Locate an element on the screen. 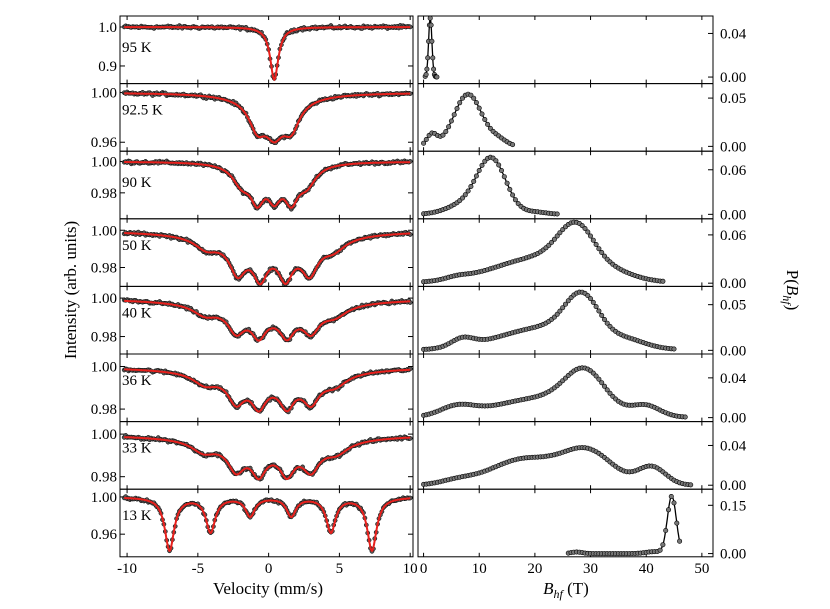  temperature-label: 95 K is located at coordinates (137, 48).